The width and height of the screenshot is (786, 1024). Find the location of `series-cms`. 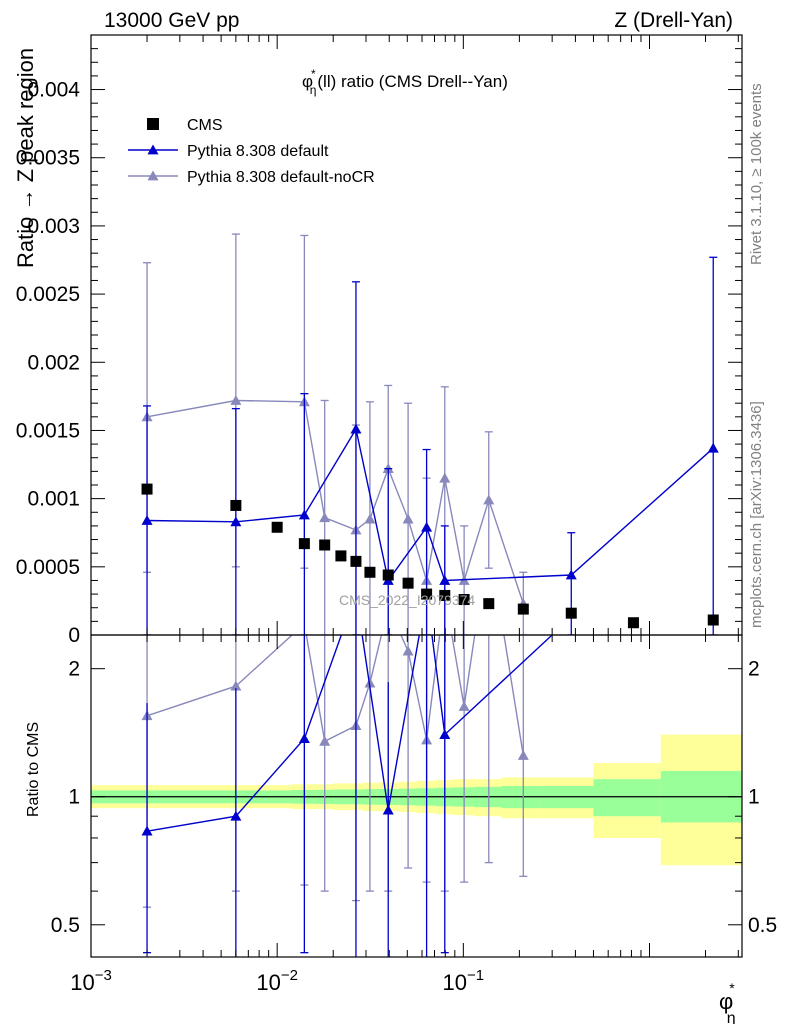

series-cms is located at coordinates (430, 556).